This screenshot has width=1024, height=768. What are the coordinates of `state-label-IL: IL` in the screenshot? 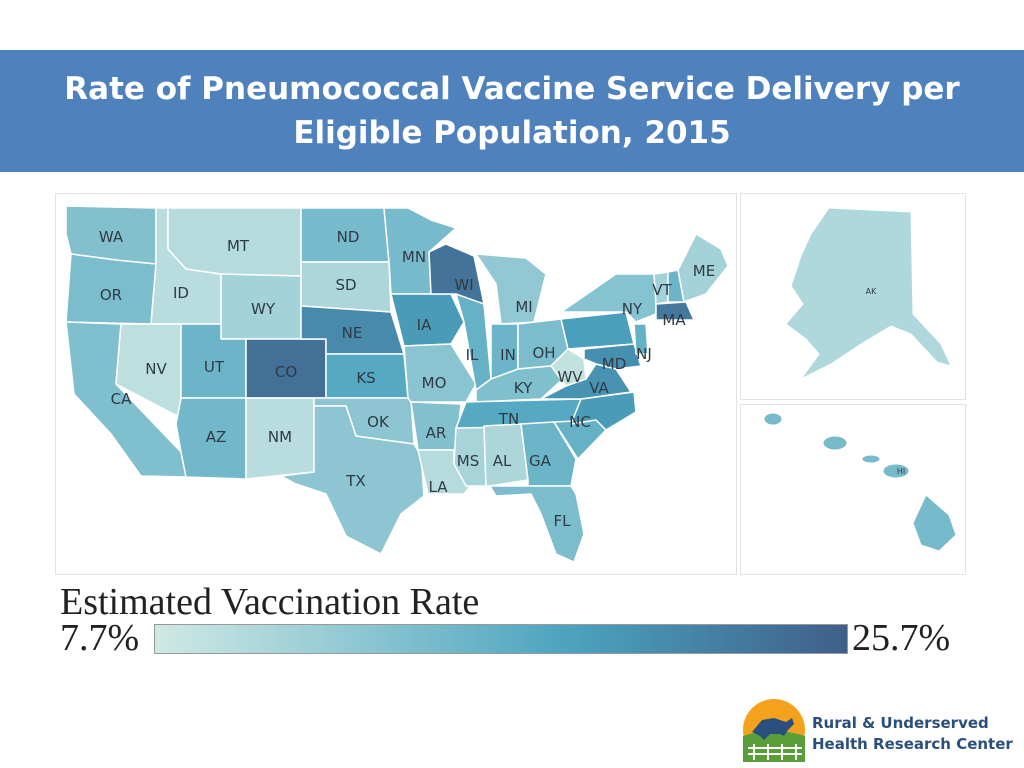 It's located at (472, 355).